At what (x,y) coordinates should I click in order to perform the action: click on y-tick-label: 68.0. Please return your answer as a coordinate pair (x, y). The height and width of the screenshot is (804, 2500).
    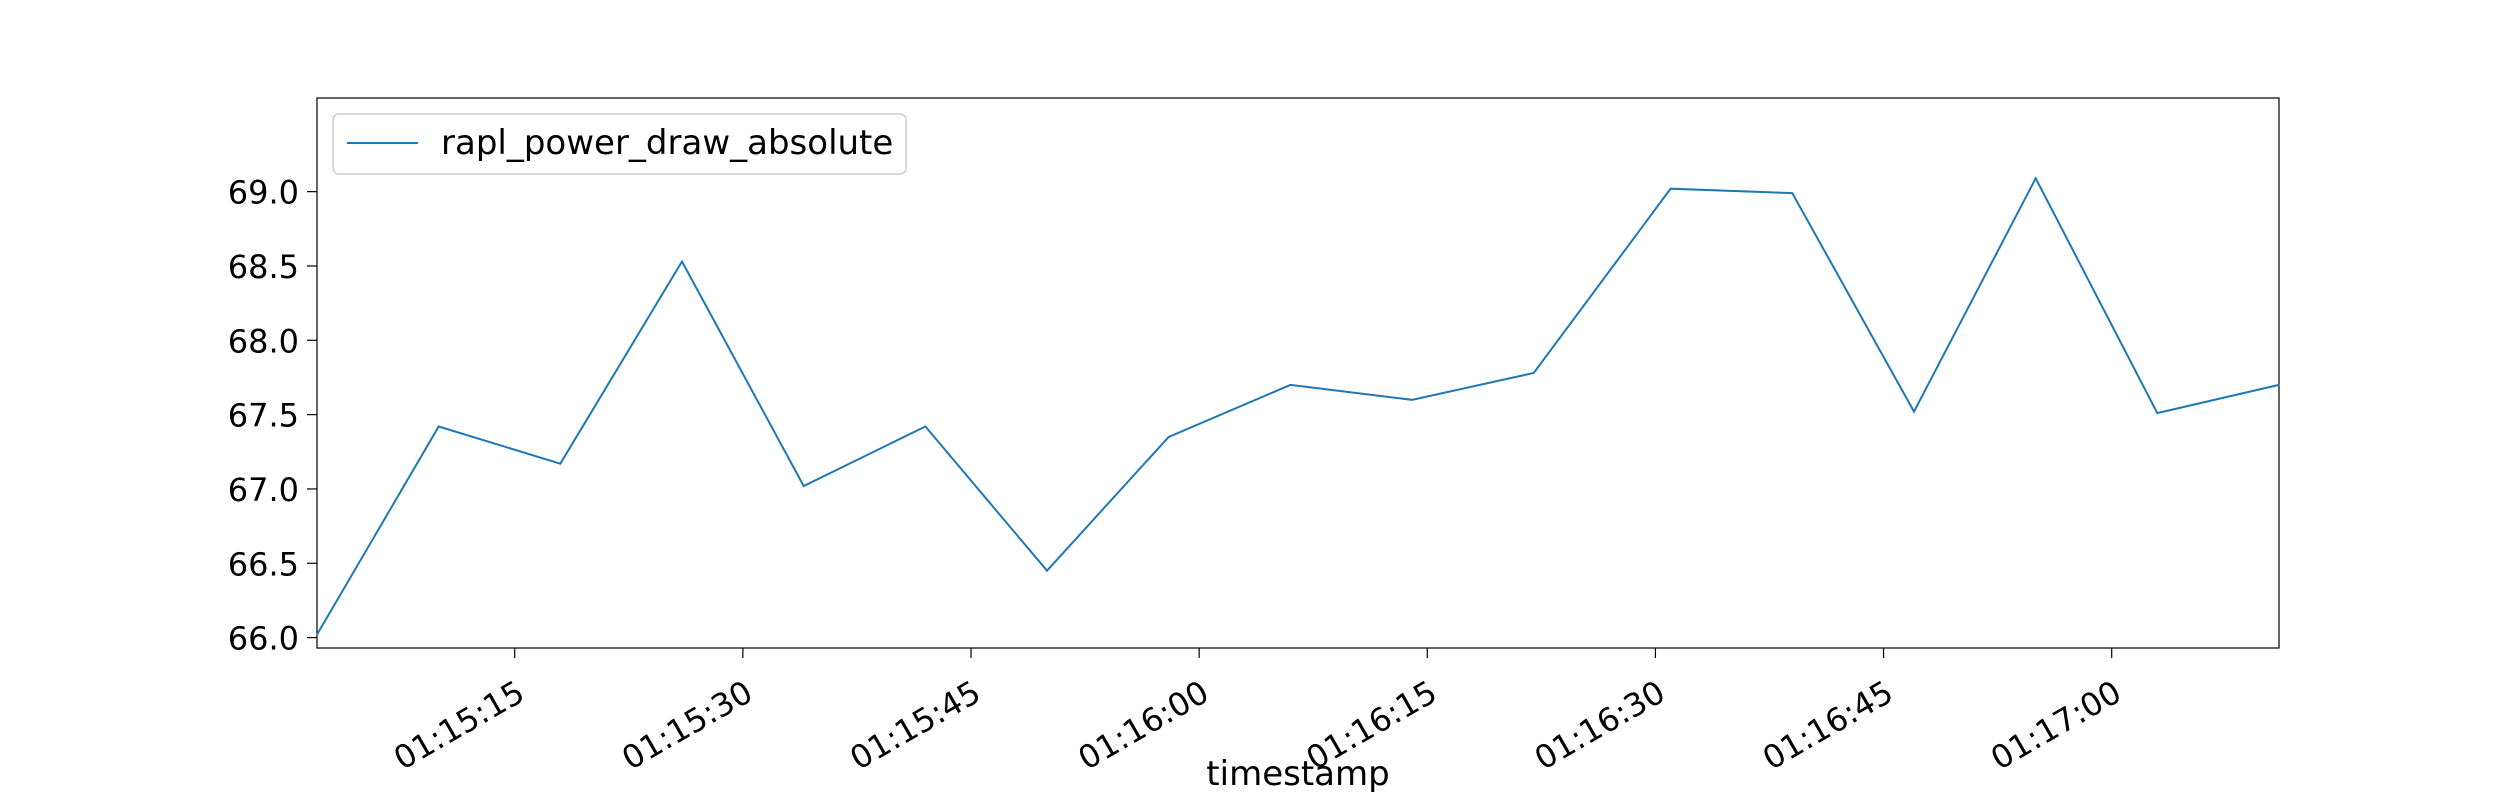
    Looking at the image, I should click on (263, 341).